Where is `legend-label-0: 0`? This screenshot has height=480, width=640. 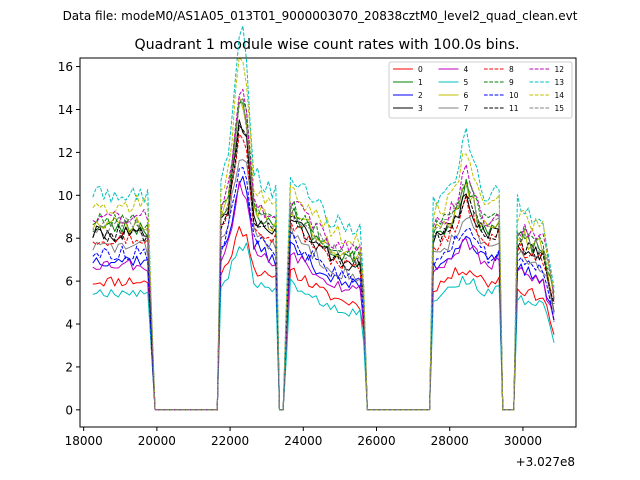
legend-label-0: 0 is located at coordinates (420, 69).